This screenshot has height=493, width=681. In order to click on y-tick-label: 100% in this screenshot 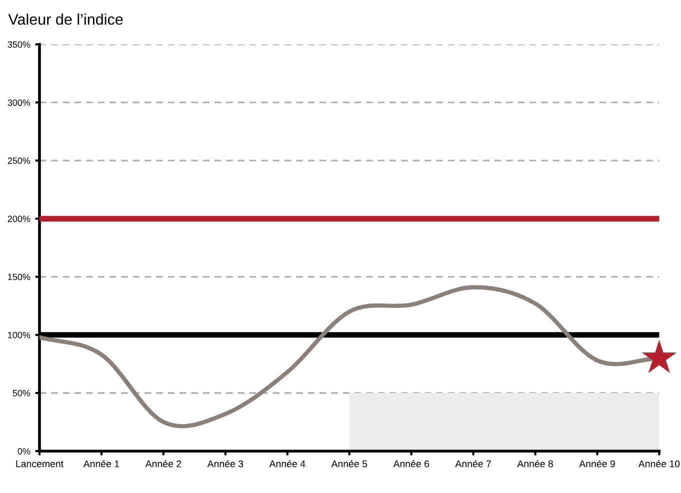, I will do `click(19, 335)`.